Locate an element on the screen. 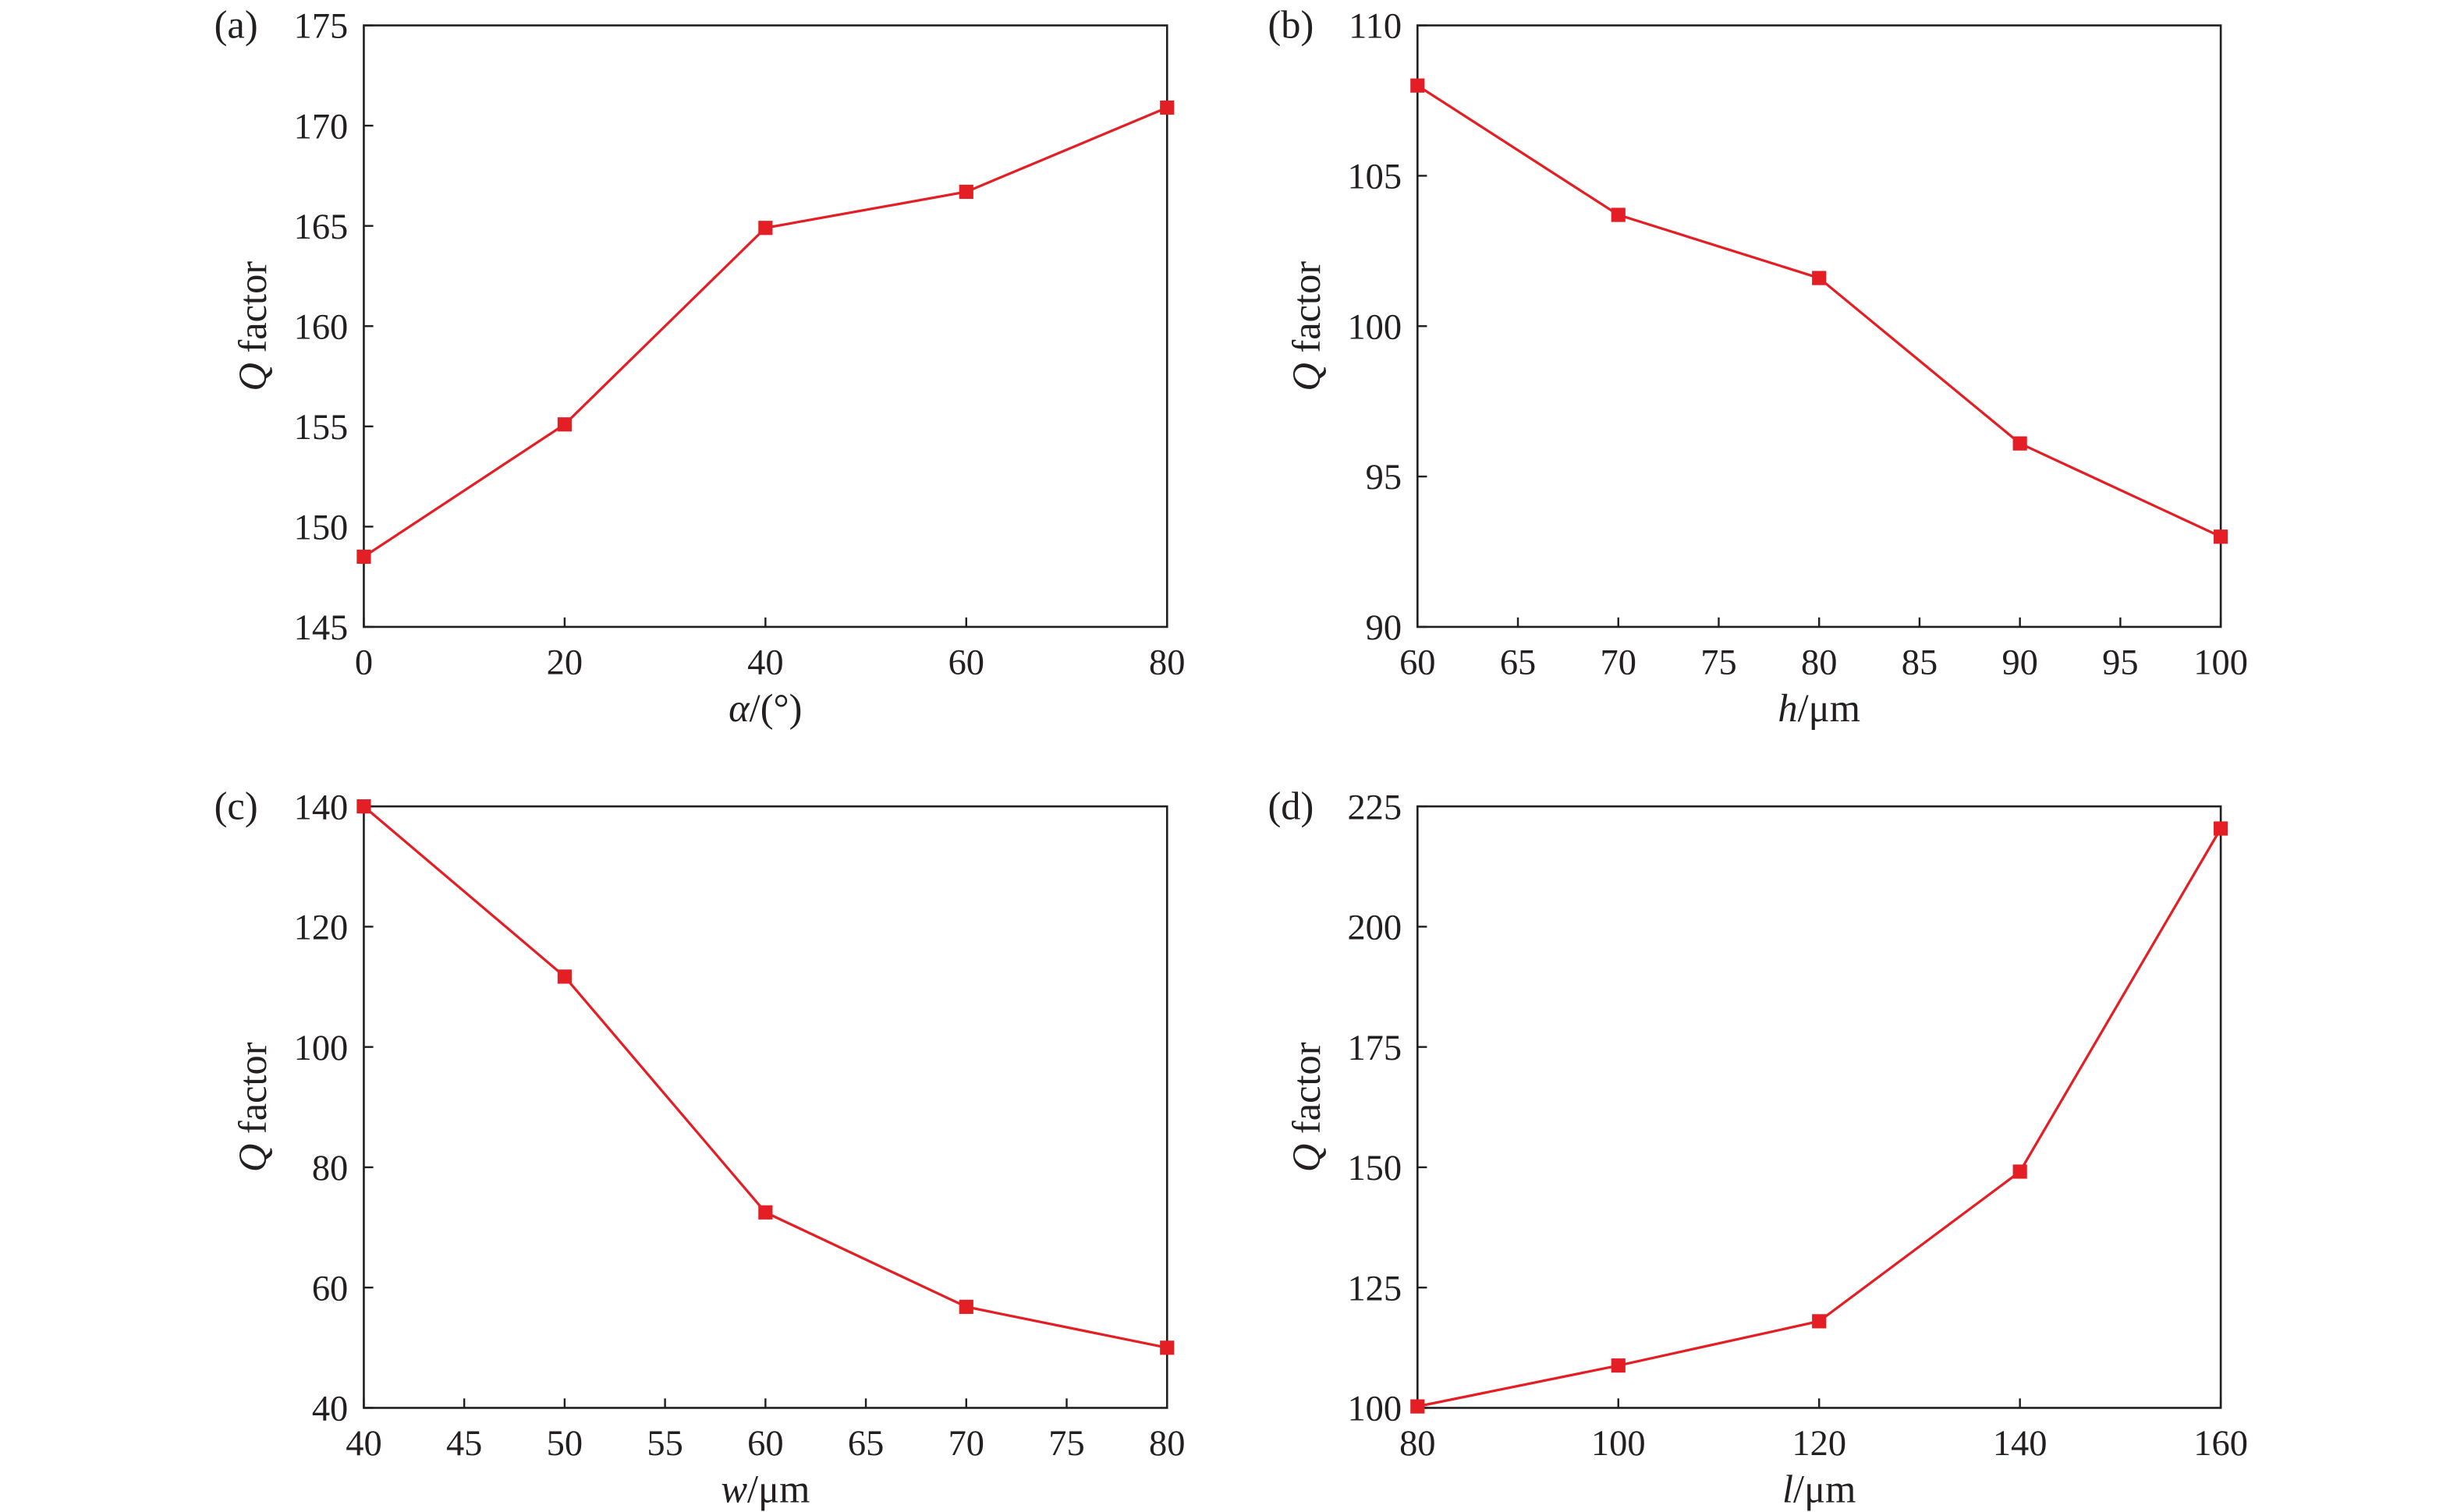 The height and width of the screenshot is (1512, 2457). x-tick-label: 50 is located at coordinates (565, 1444).